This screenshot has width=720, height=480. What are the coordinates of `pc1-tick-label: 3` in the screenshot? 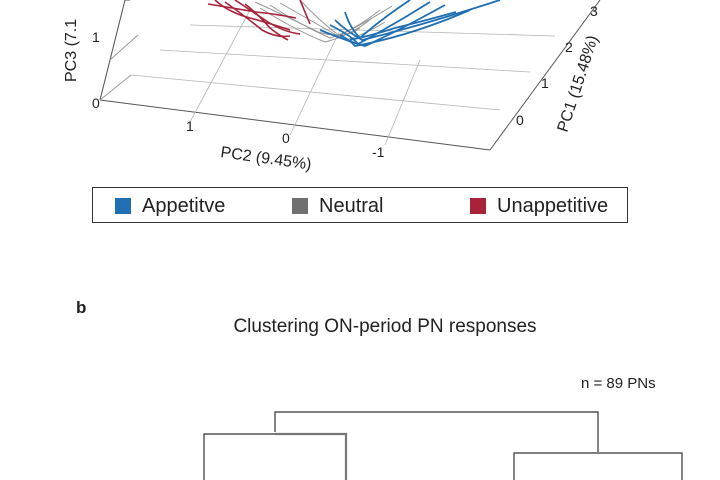 It's located at (594, 11).